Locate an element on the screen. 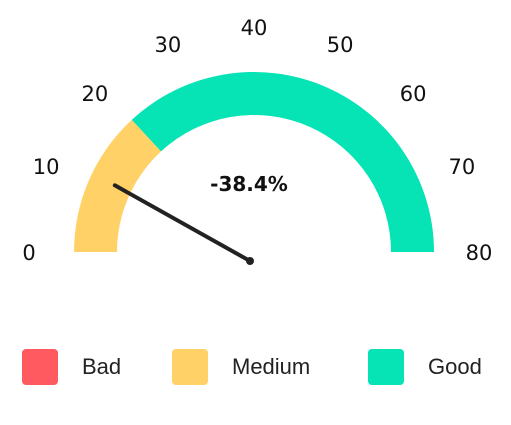 This screenshot has height=425, width=511. tick-label-80: 80 is located at coordinates (479, 253).